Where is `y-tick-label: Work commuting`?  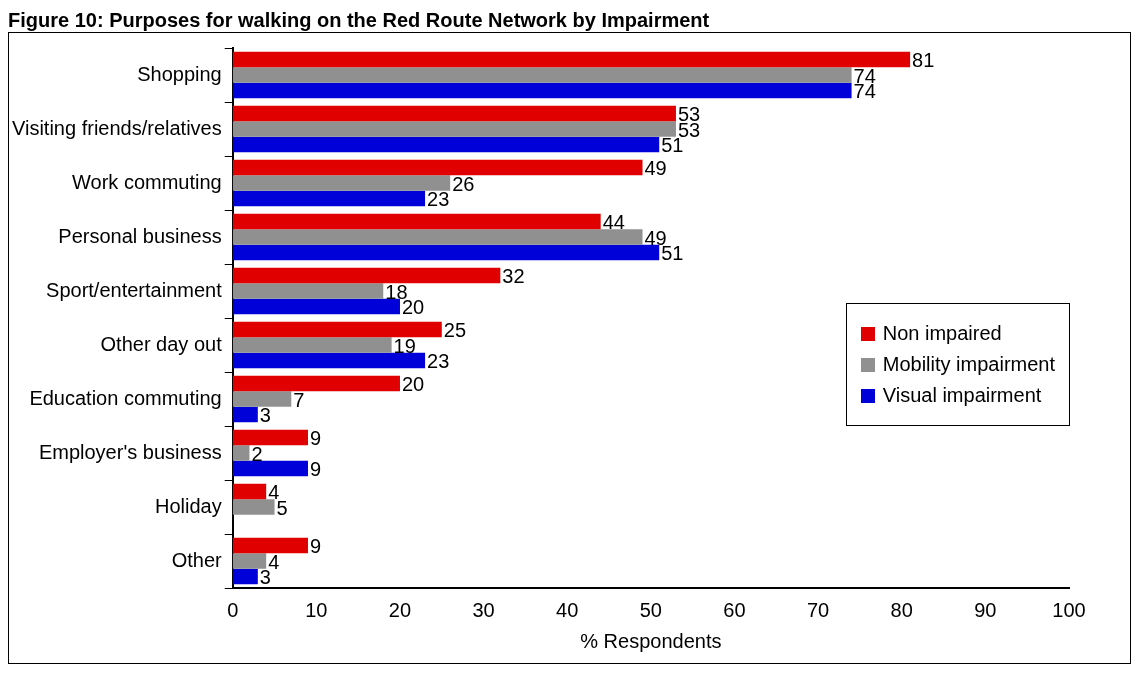 y-tick-label: Work commuting is located at coordinates (147, 181).